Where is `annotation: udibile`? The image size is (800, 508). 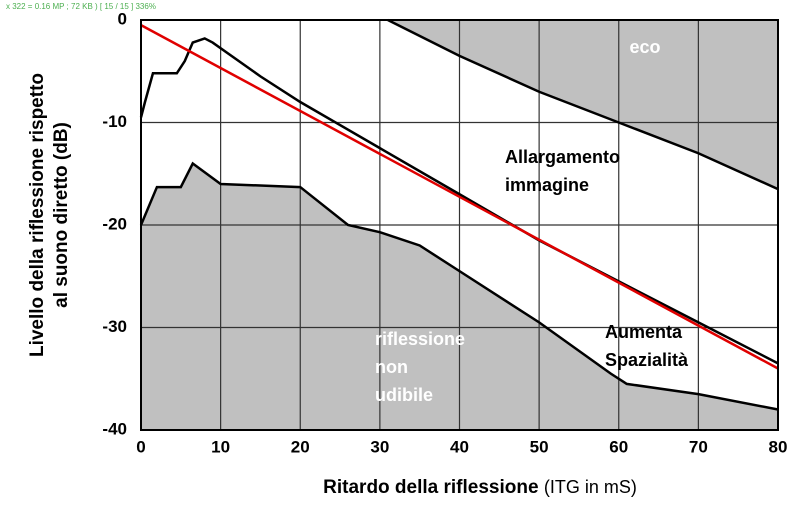 annotation: udibile is located at coordinates (404, 395).